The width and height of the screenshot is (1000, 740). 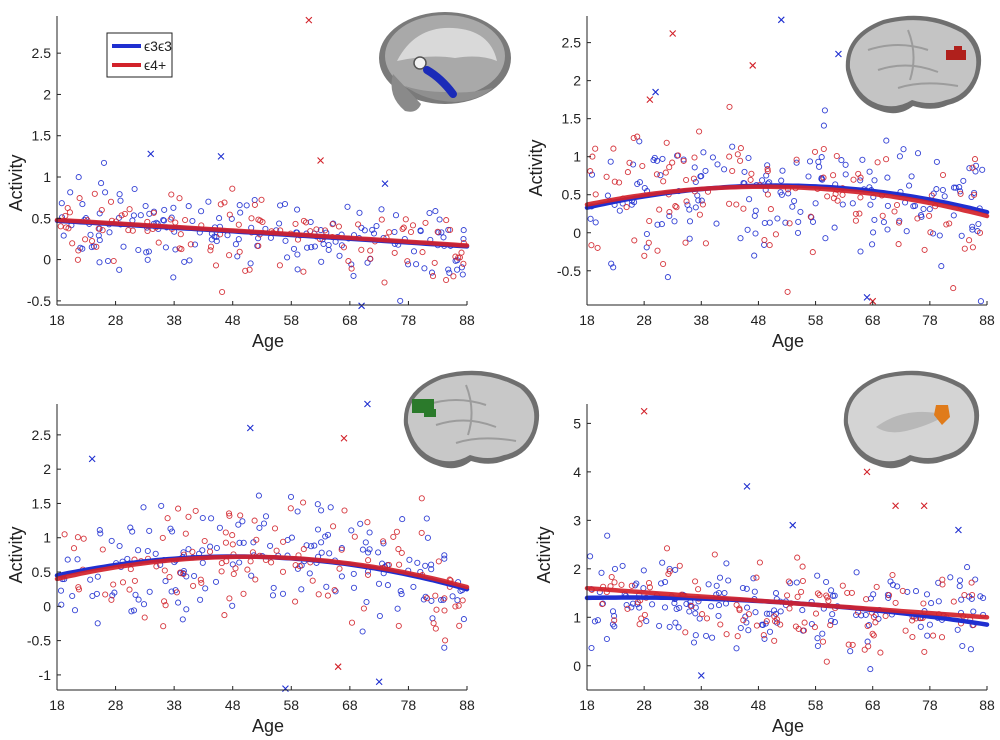 I want to click on x-tick-label: 28, so click(x=116, y=320).